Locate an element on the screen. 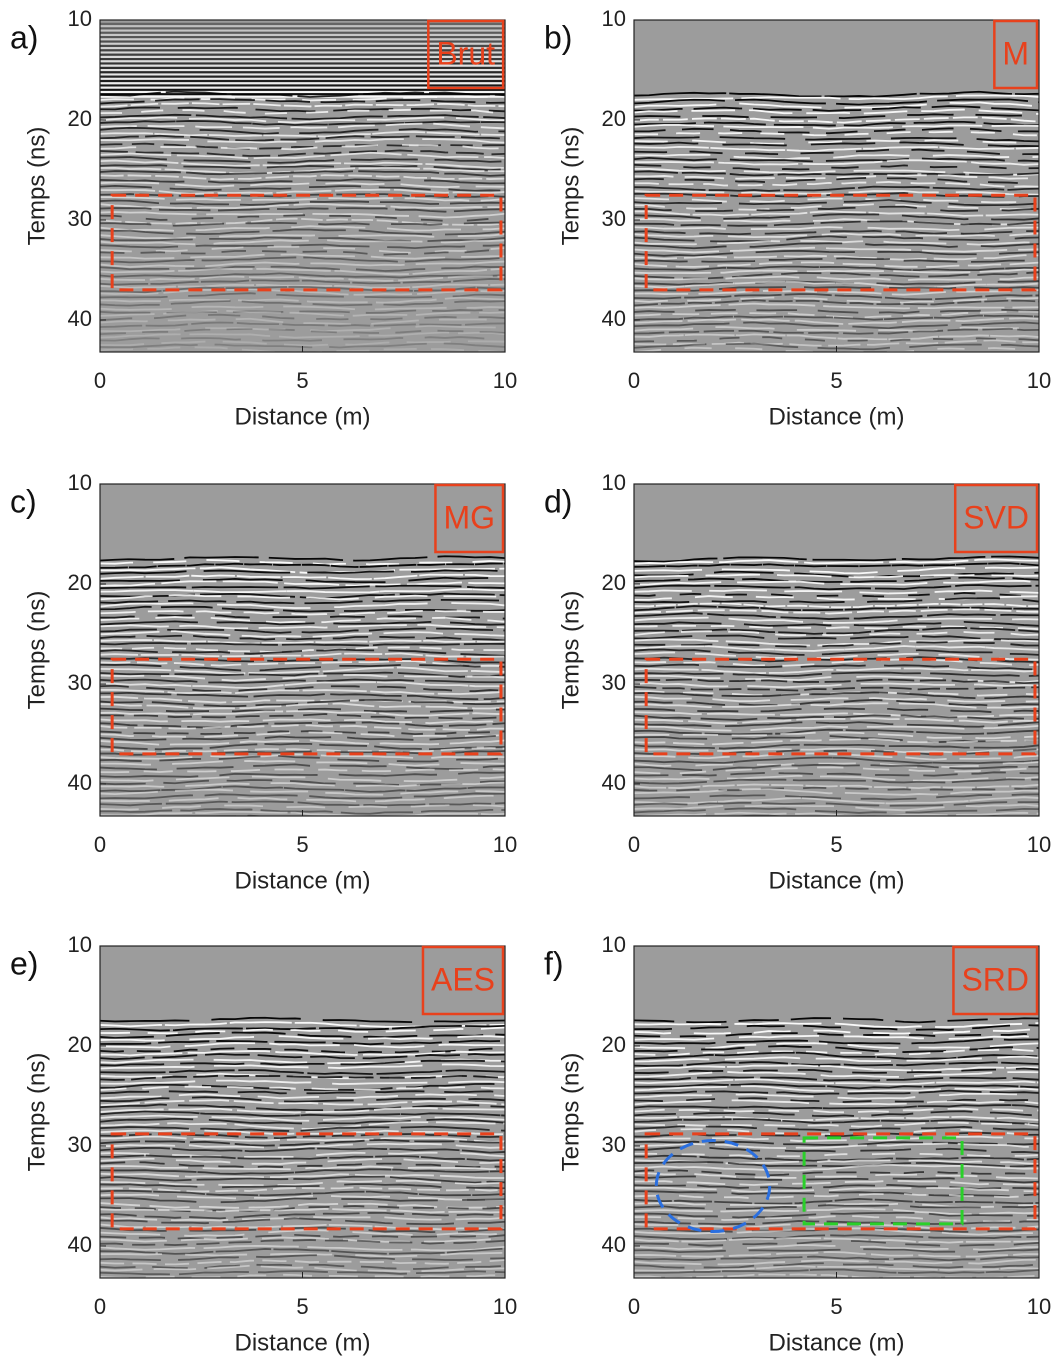  radargram-texture is located at coordinates (836, 186).